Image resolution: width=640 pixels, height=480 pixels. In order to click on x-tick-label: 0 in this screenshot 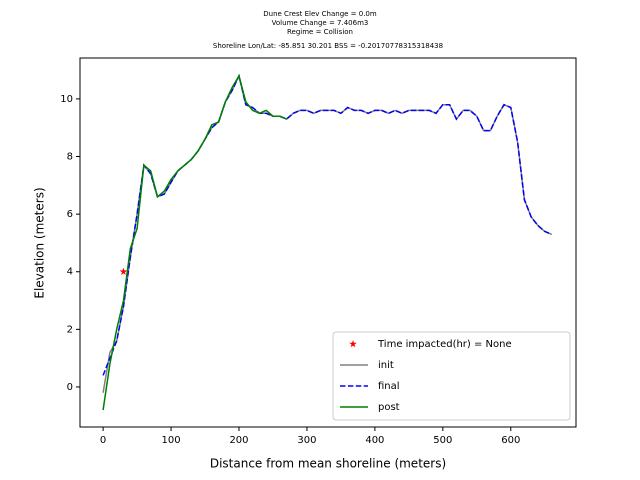, I will do `click(103, 440)`.